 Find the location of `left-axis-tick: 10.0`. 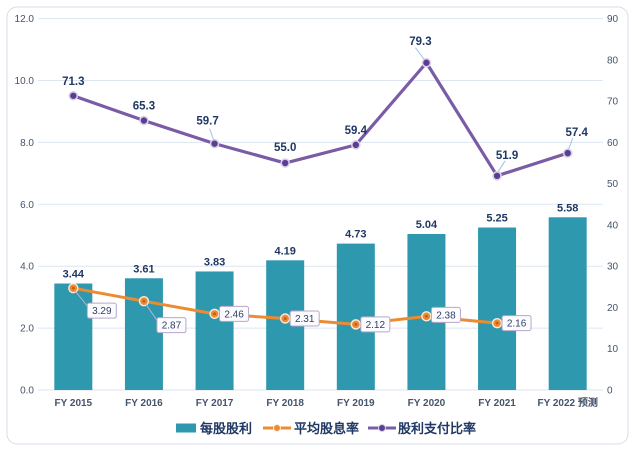

left-axis-tick: 10.0 is located at coordinates (25, 81).